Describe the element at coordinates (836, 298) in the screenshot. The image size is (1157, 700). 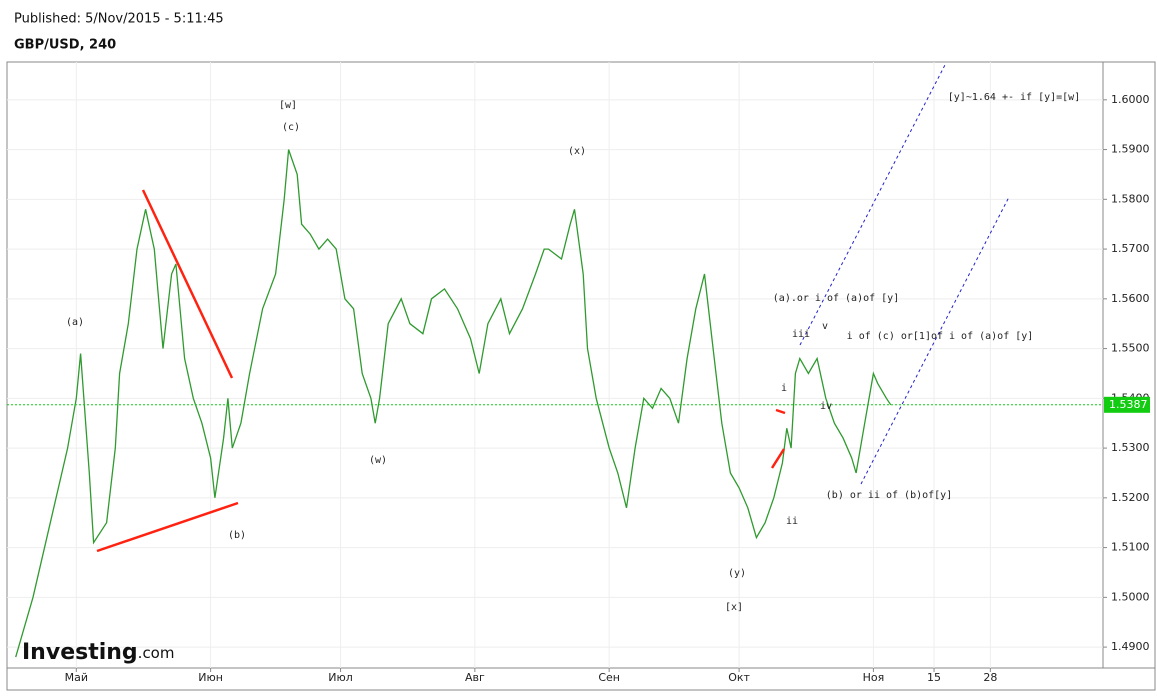
I see `annotation: (a).or i of (a)of [y]` at that location.